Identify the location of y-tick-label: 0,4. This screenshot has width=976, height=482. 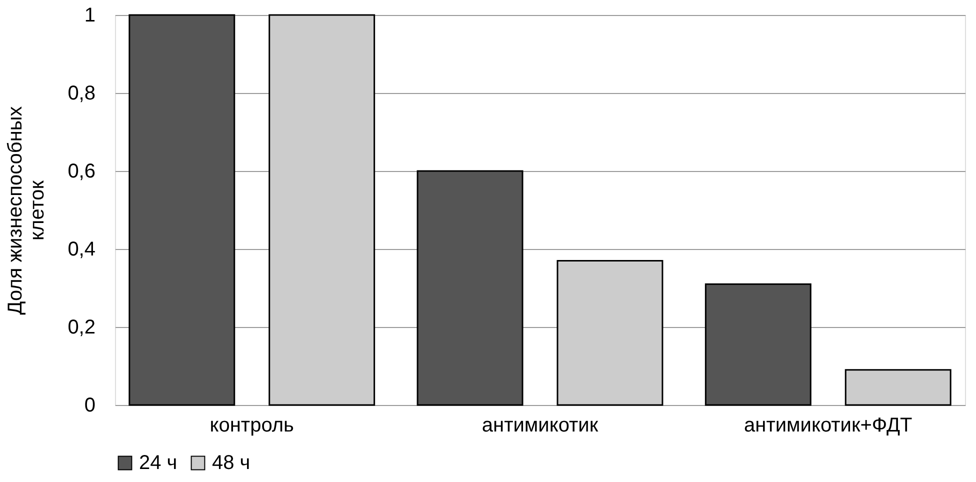
(82, 249).